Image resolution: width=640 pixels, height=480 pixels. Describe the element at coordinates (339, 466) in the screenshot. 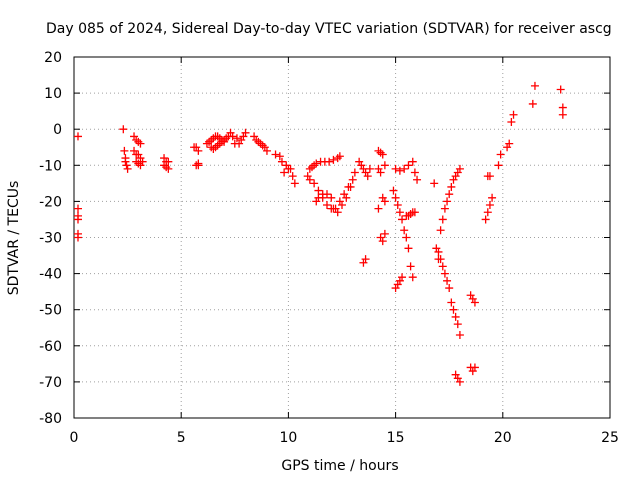

I see `x-axis-label: GPS time / hours` at that location.